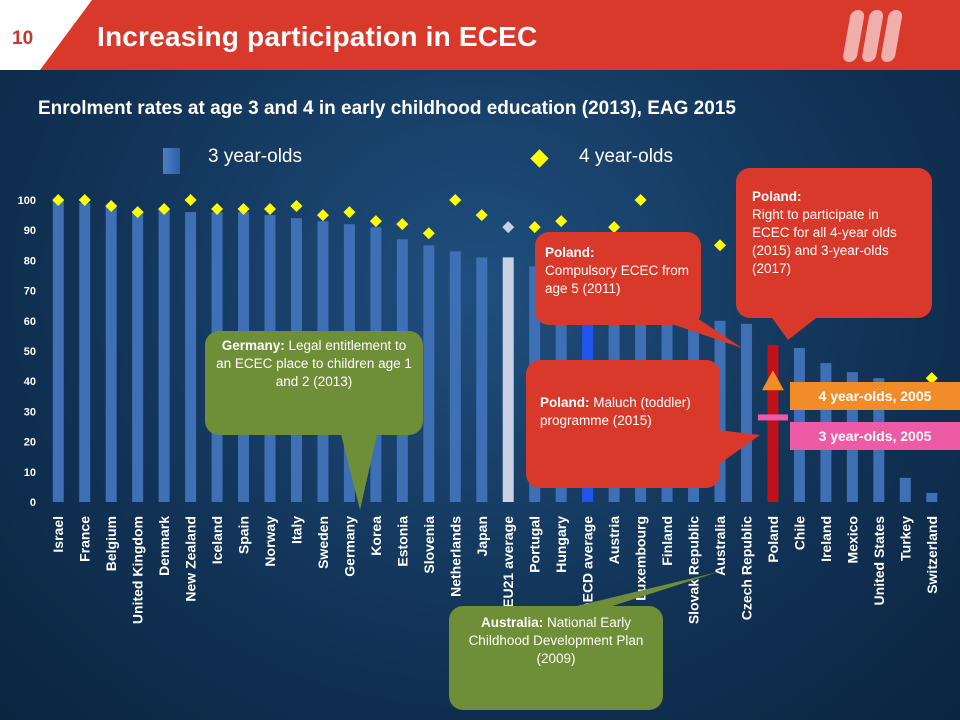  What do you see at coordinates (402, 541) in the screenshot?
I see `x-tick-label: Estonia` at bounding box center [402, 541].